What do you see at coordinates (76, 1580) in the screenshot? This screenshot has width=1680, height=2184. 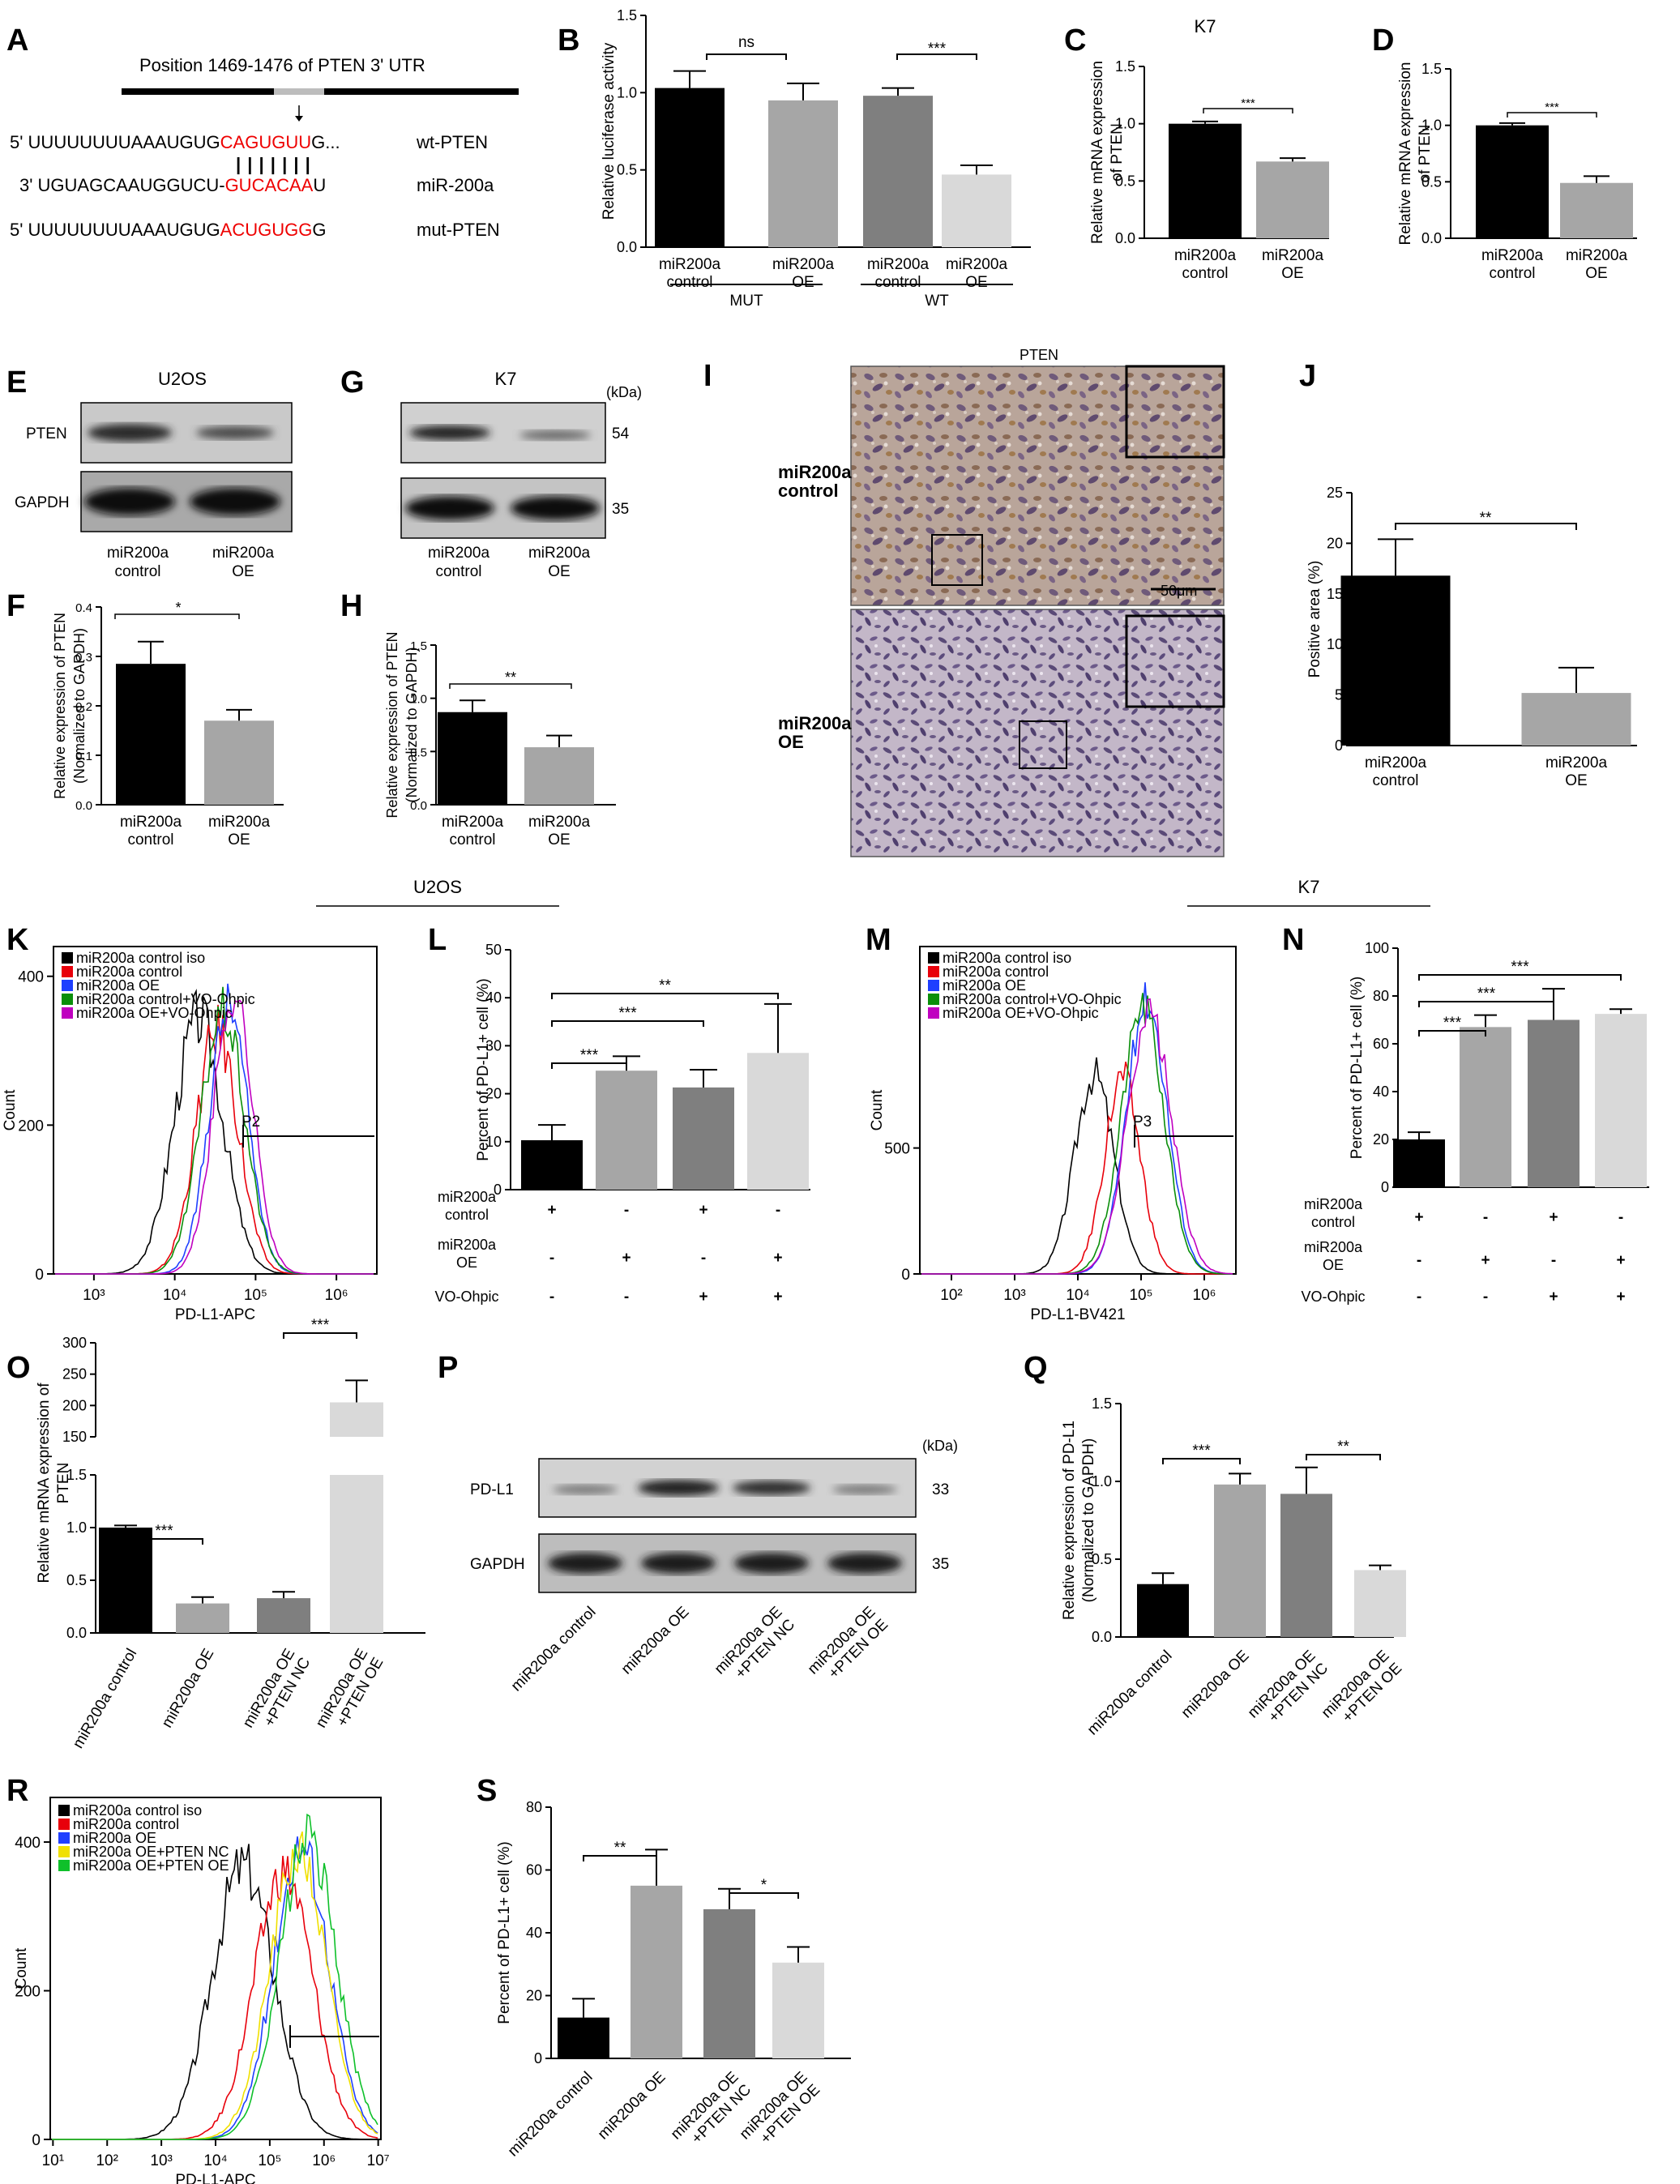 I see `y-tick-label: 0.5` at bounding box center [76, 1580].